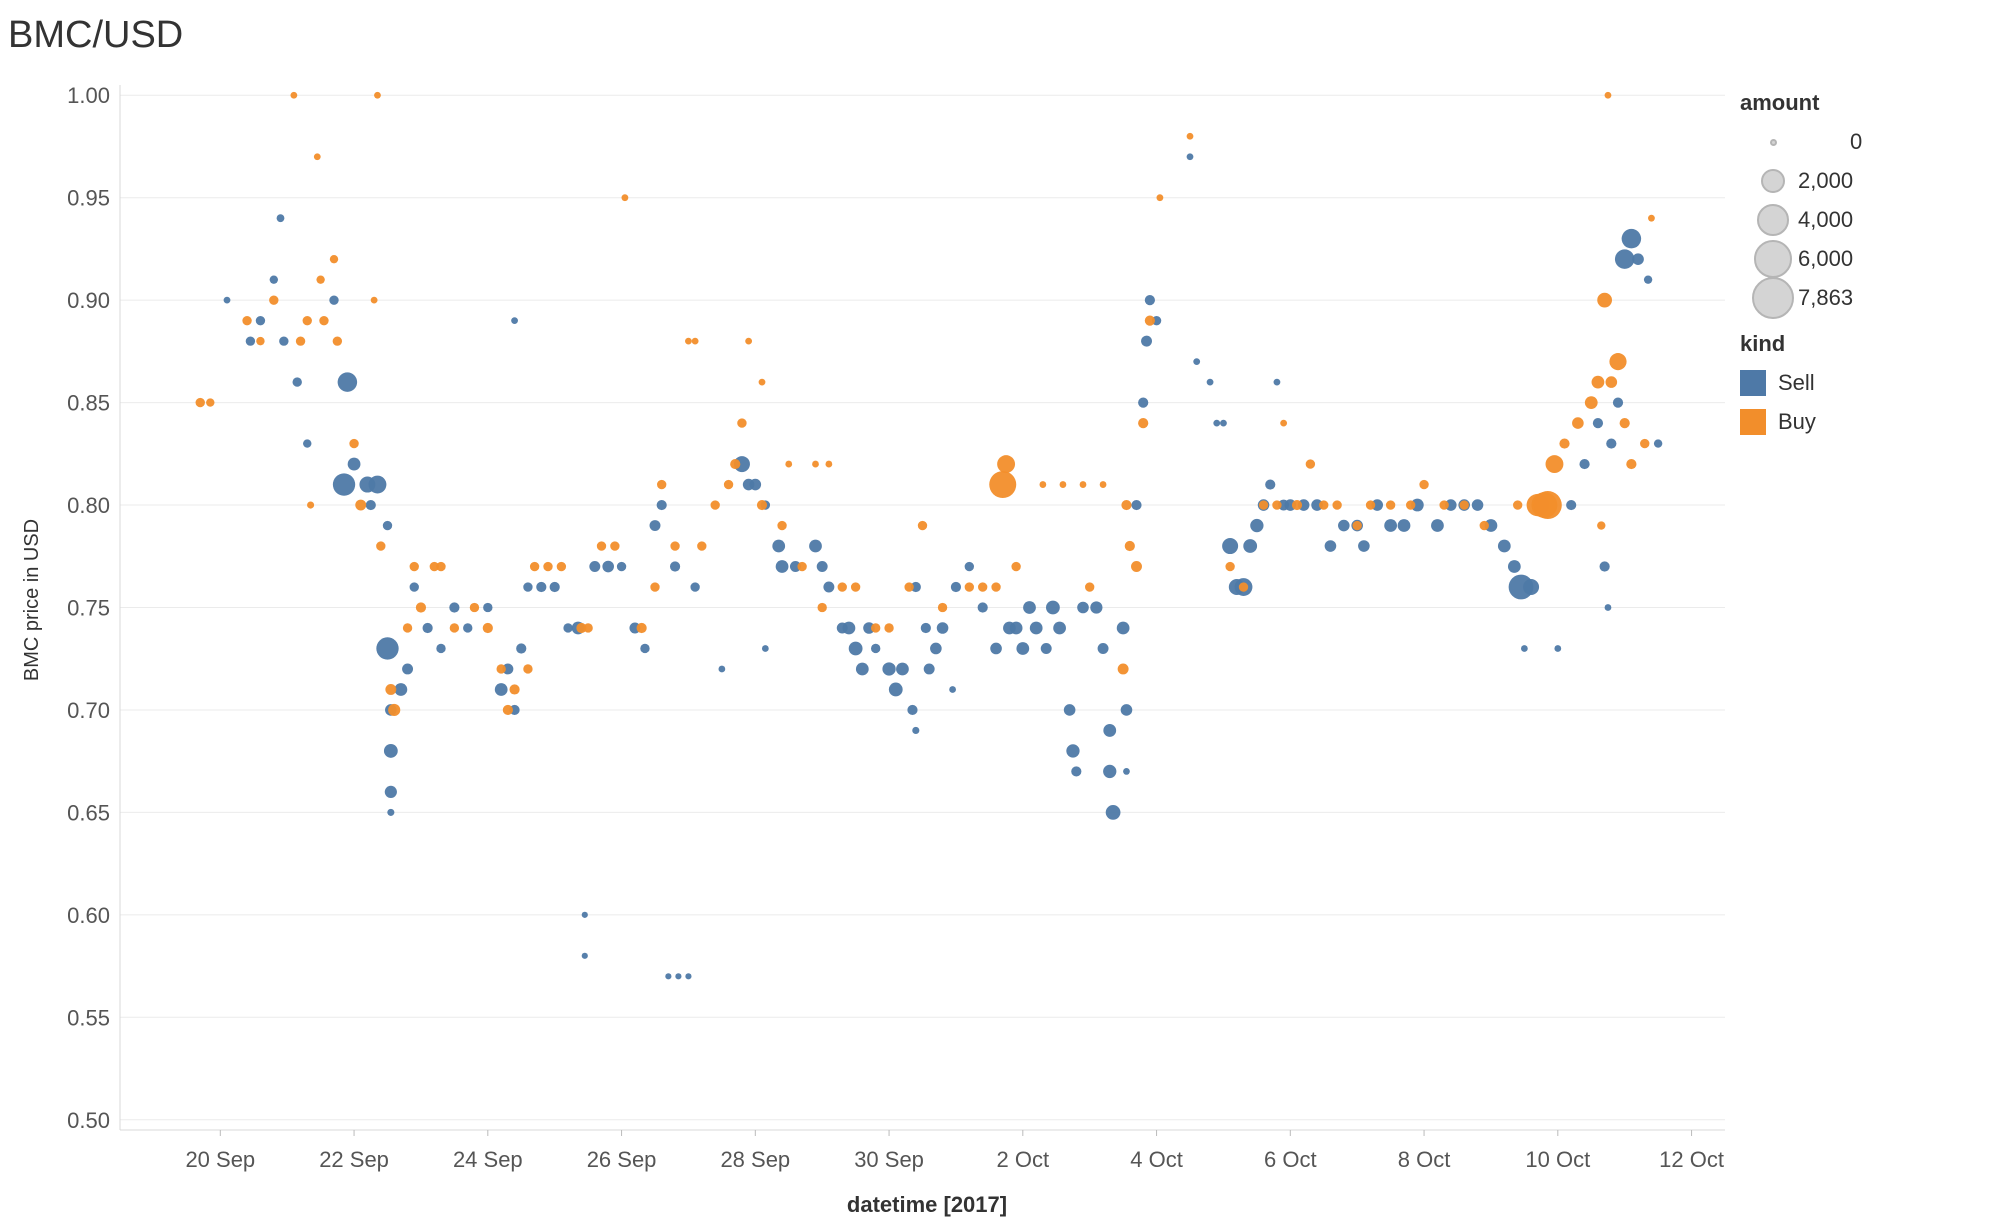 The height and width of the screenshot is (1226, 2000). What do you see at coordinates (1753, 382) in the screenshot?
I see `kind-swatch` at bounding box center [1753, 382].